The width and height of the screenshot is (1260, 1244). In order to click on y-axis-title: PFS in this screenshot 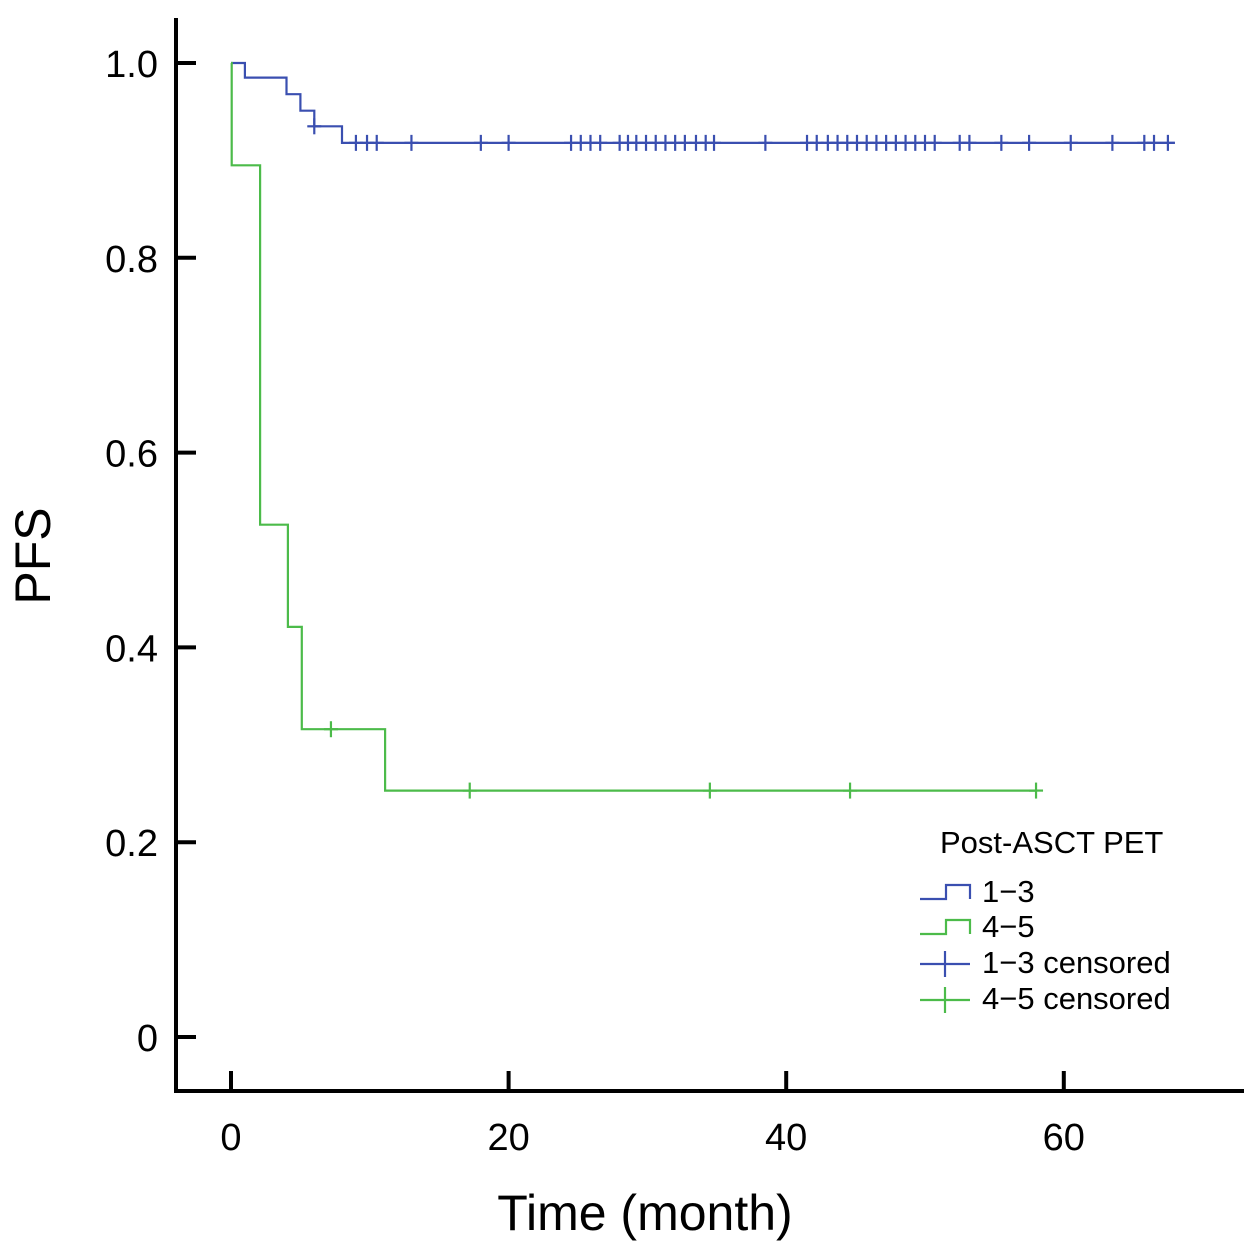, I will do `click(33, 555)`.